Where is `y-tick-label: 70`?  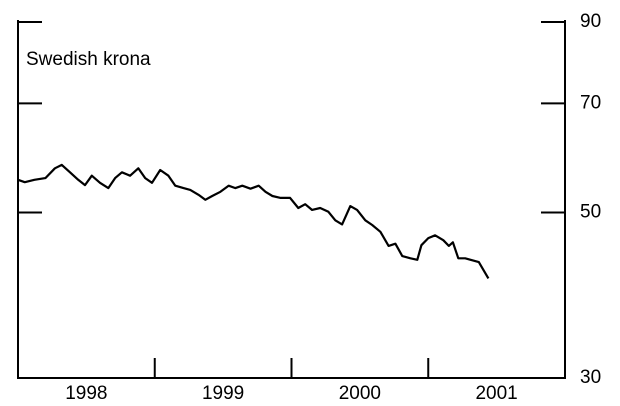
y-tick-label: 70 is located at coordinates (590, 102).